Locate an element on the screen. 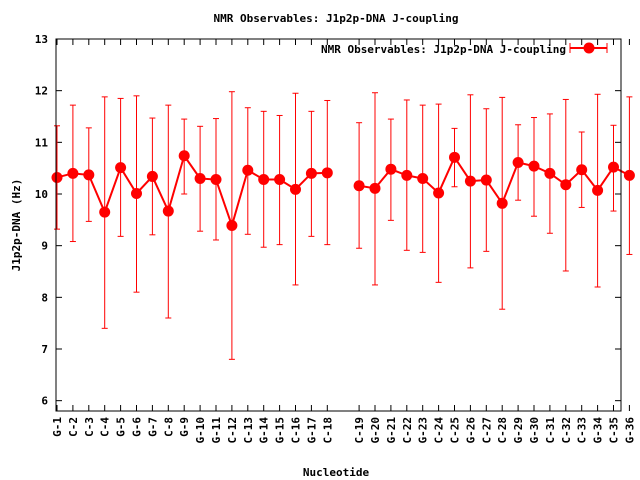 This screenshot has height=480, width=640. x-tick-label: C-28 is located at coordinates (502, 430).